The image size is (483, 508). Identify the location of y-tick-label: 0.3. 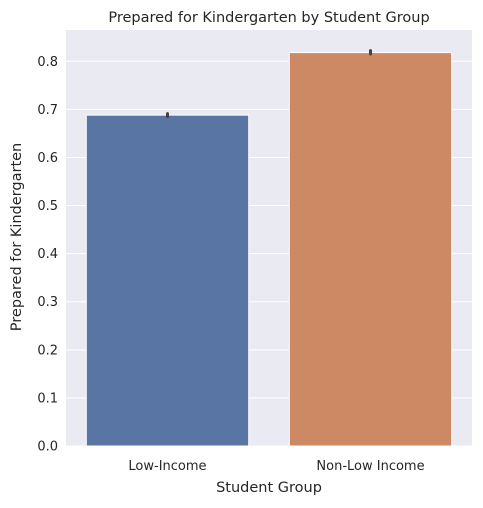
(47, 302).